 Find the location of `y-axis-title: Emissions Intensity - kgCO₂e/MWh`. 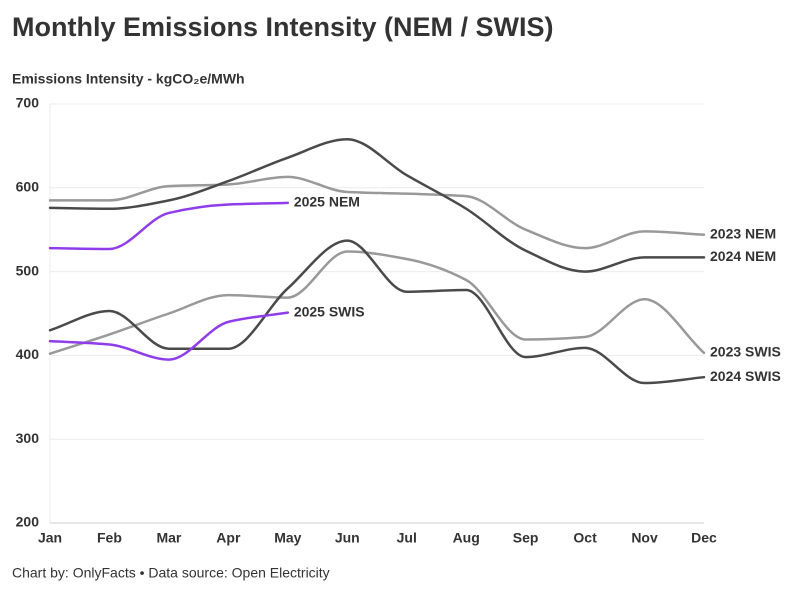

y-axis-title: Emissions Intensity - kgCO₂e/MWh is located at coordinates (128, 79).